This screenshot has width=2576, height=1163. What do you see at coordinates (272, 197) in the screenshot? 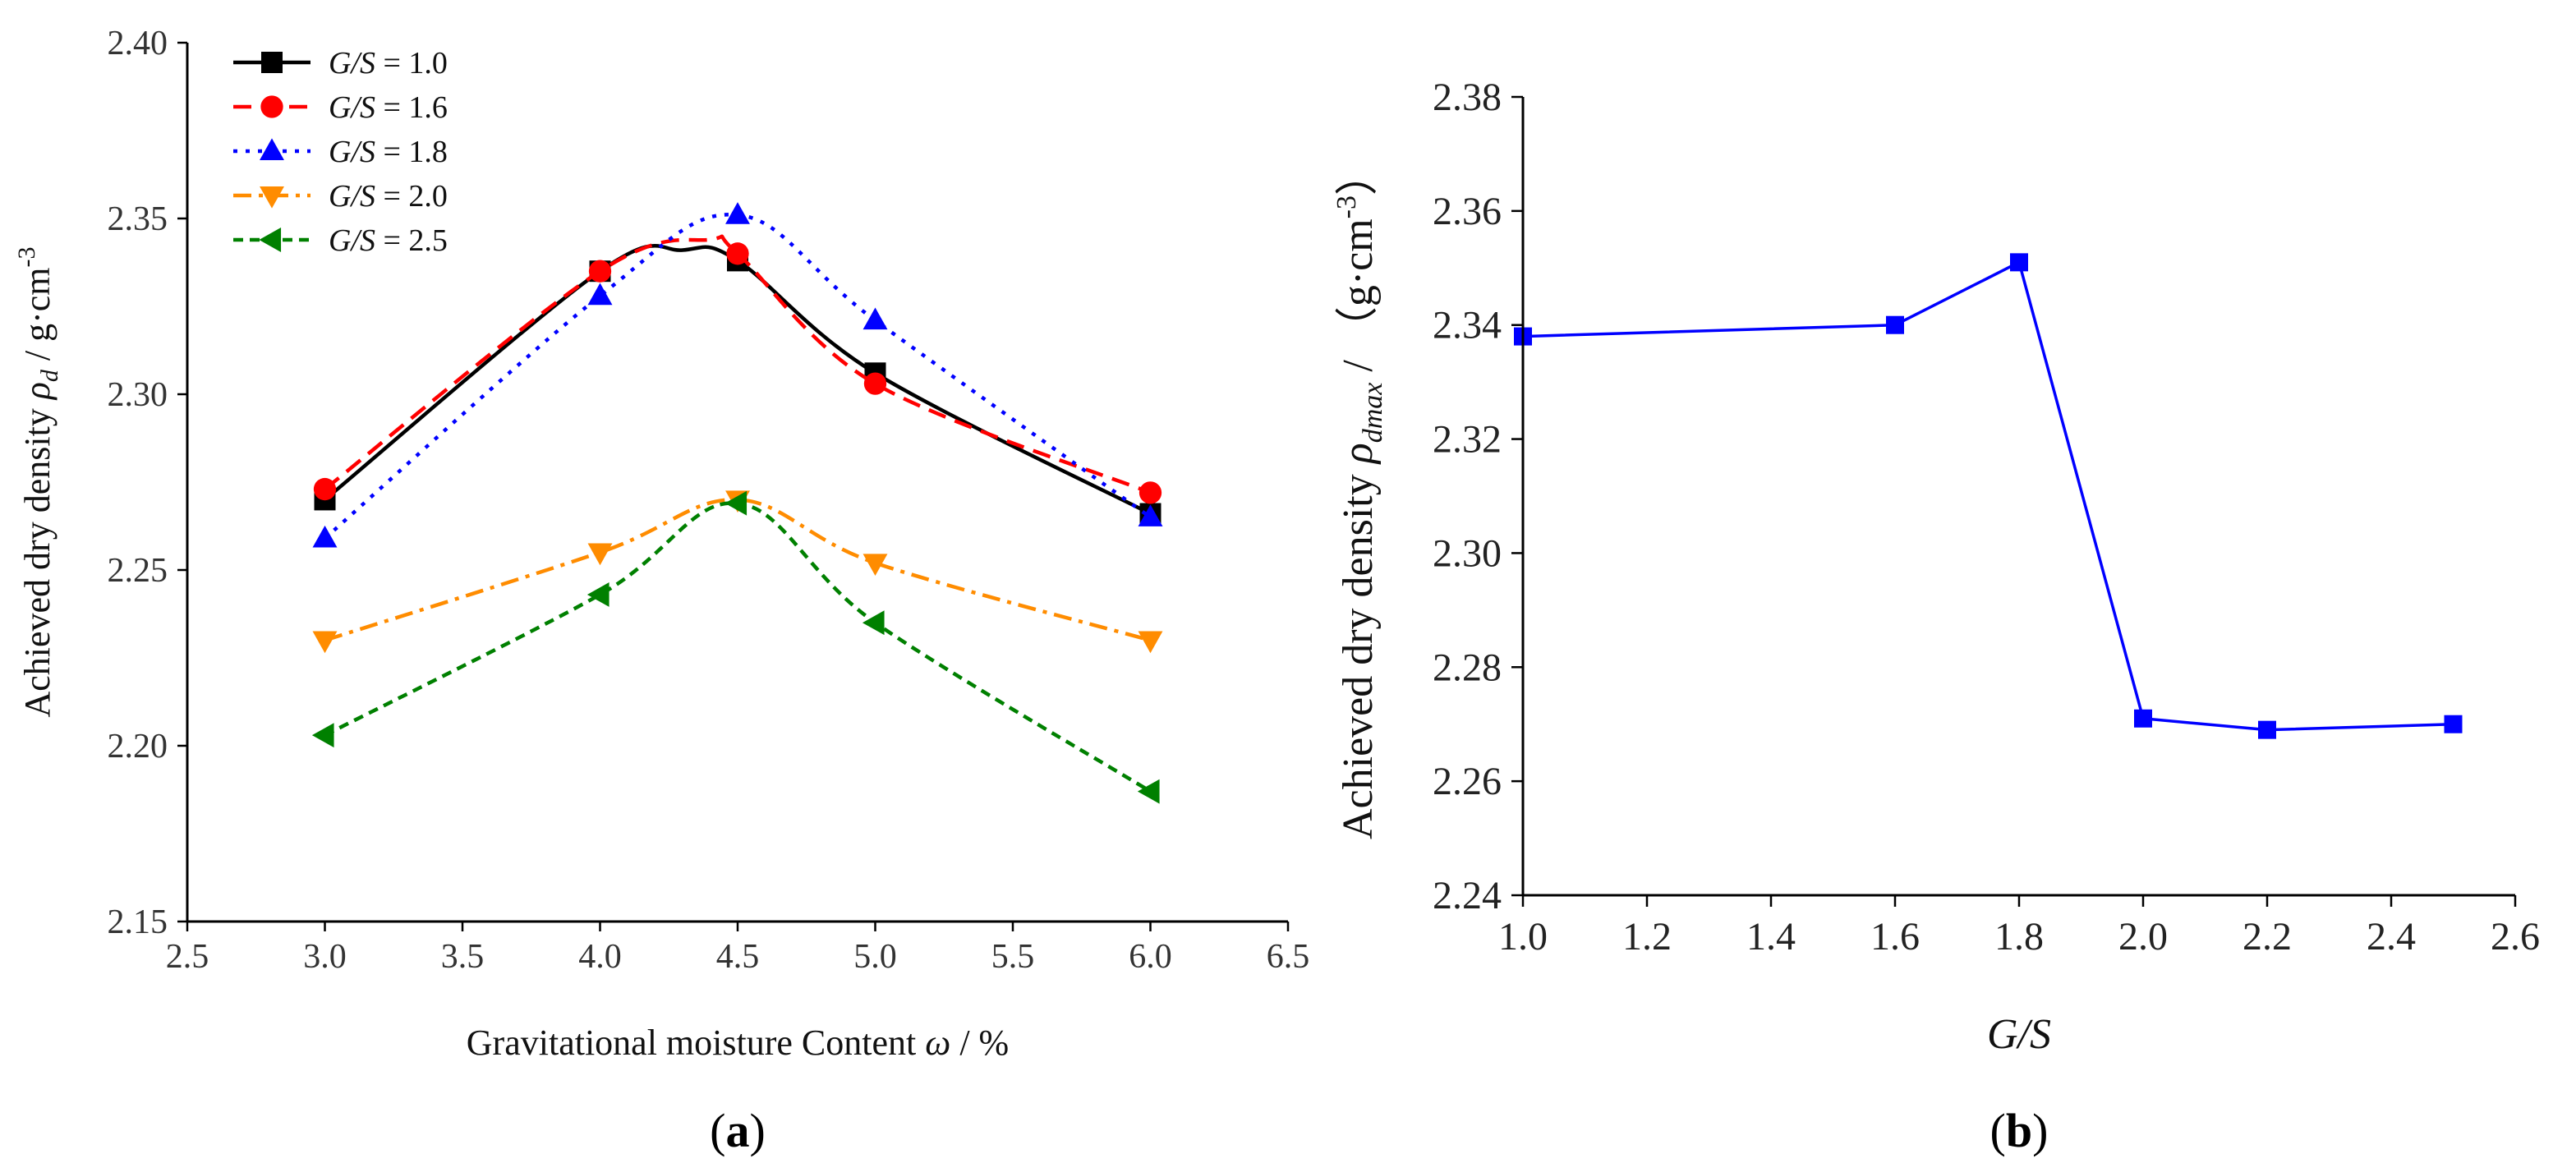
I see `legend-marker-gs-2.0` at bounding box center [272, 197].